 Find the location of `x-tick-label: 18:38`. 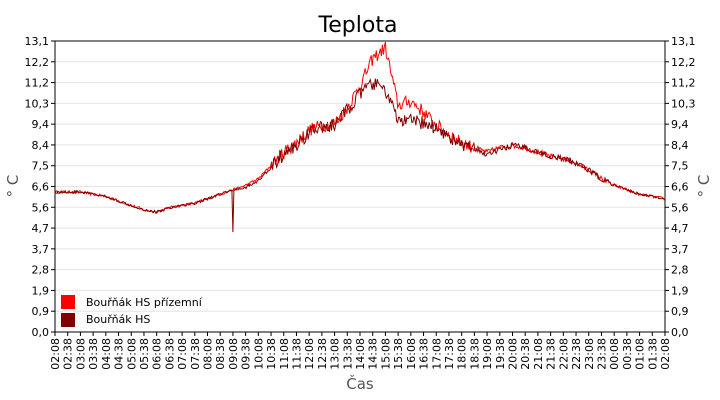

x-tick-label: 18:38 is located at coordinates (474, 354).